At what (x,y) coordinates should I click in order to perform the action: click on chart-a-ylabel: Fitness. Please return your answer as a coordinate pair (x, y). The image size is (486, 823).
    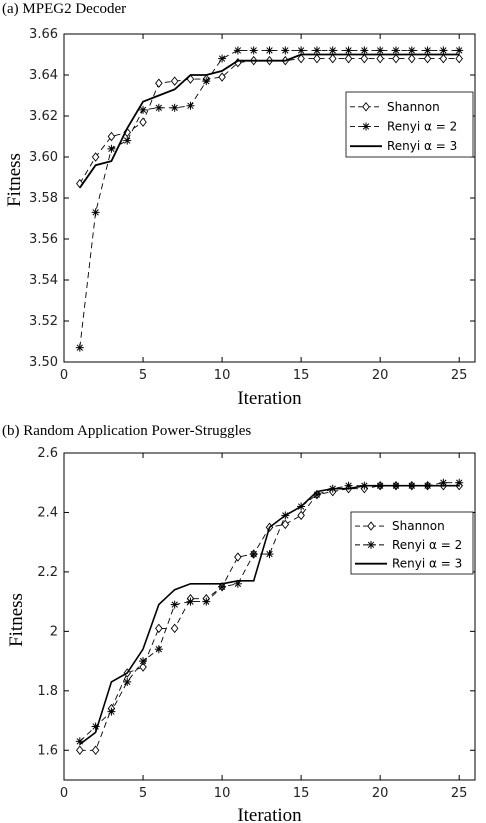
    Looking at the image, I should click on (14, 180).